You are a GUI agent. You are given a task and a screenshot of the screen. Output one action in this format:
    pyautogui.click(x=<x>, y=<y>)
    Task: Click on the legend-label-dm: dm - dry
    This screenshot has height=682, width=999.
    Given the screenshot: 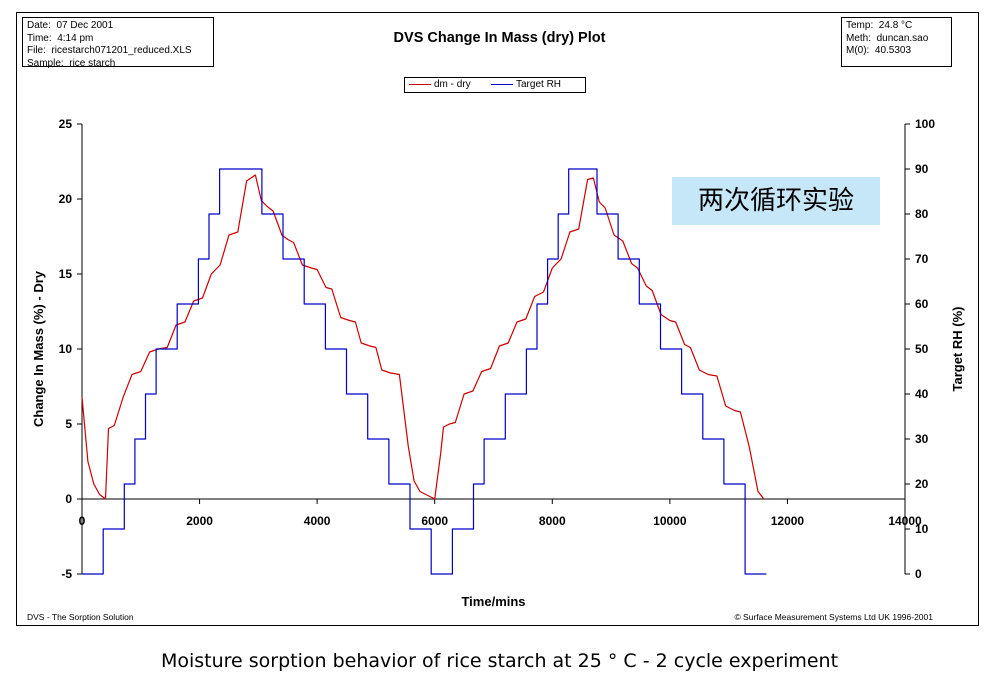 What is the action you would take?
    pyautogui.click(x=452, y=84)
    